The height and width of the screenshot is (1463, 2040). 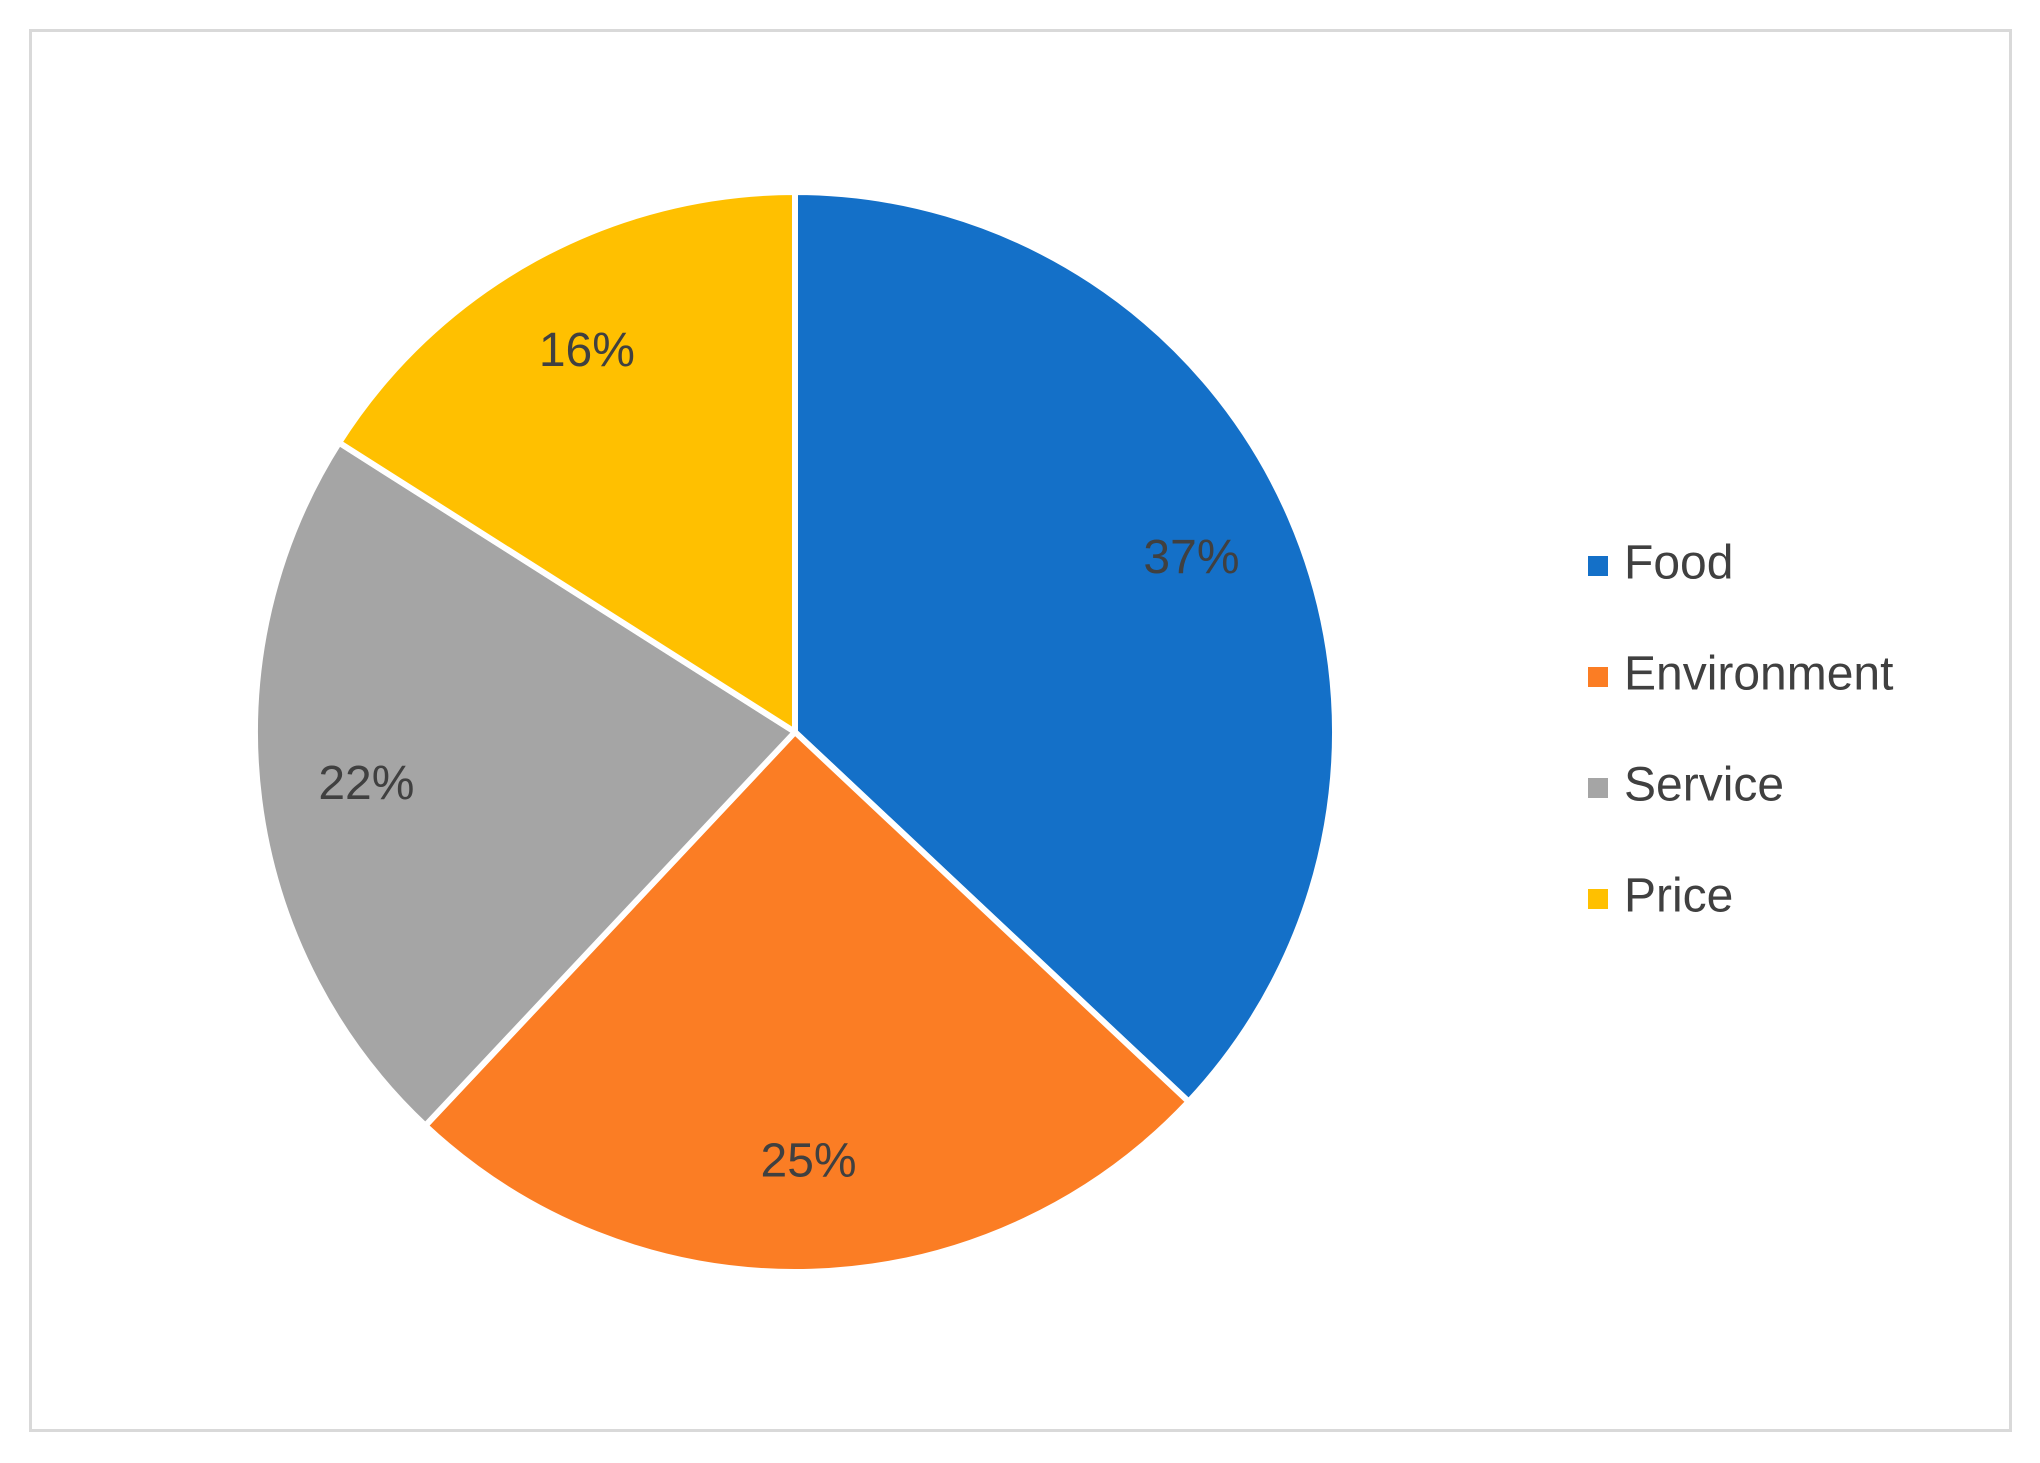 I want to click on legend-swatch-food, so click(x=1598, y=566).